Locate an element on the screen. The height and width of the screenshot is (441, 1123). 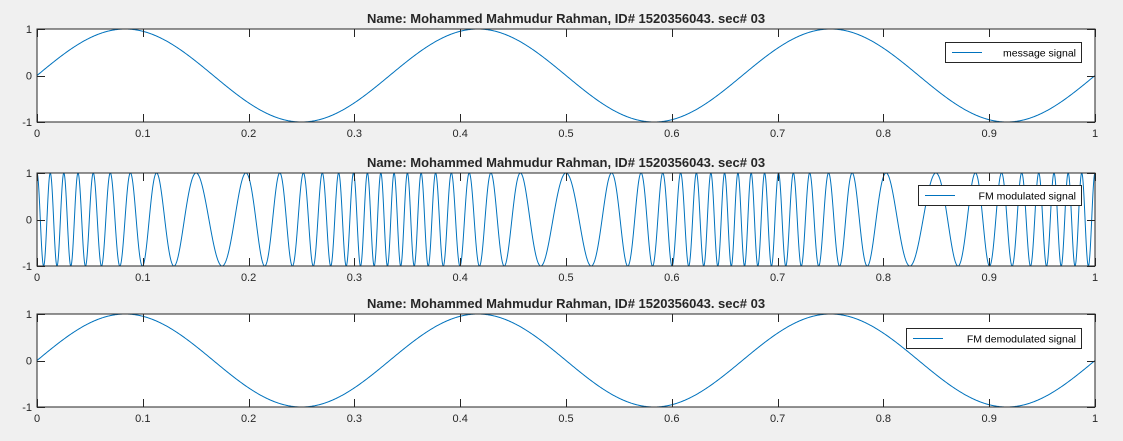
legend: message signal is located at coordinates (1013, 52).